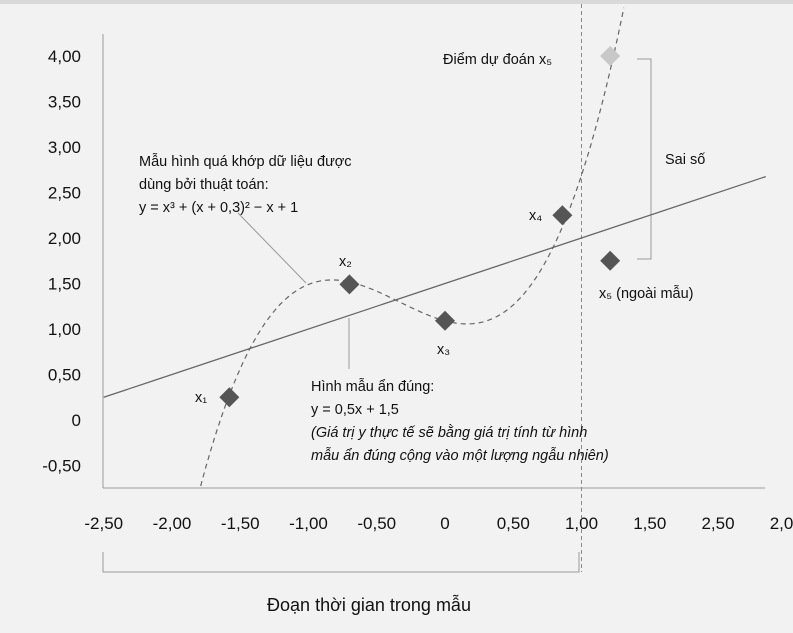 The image size is (793, 633). Describe the element at coordinates (64, 238) in the screenshot. I see `y-tick-label: 2,00` at that location.